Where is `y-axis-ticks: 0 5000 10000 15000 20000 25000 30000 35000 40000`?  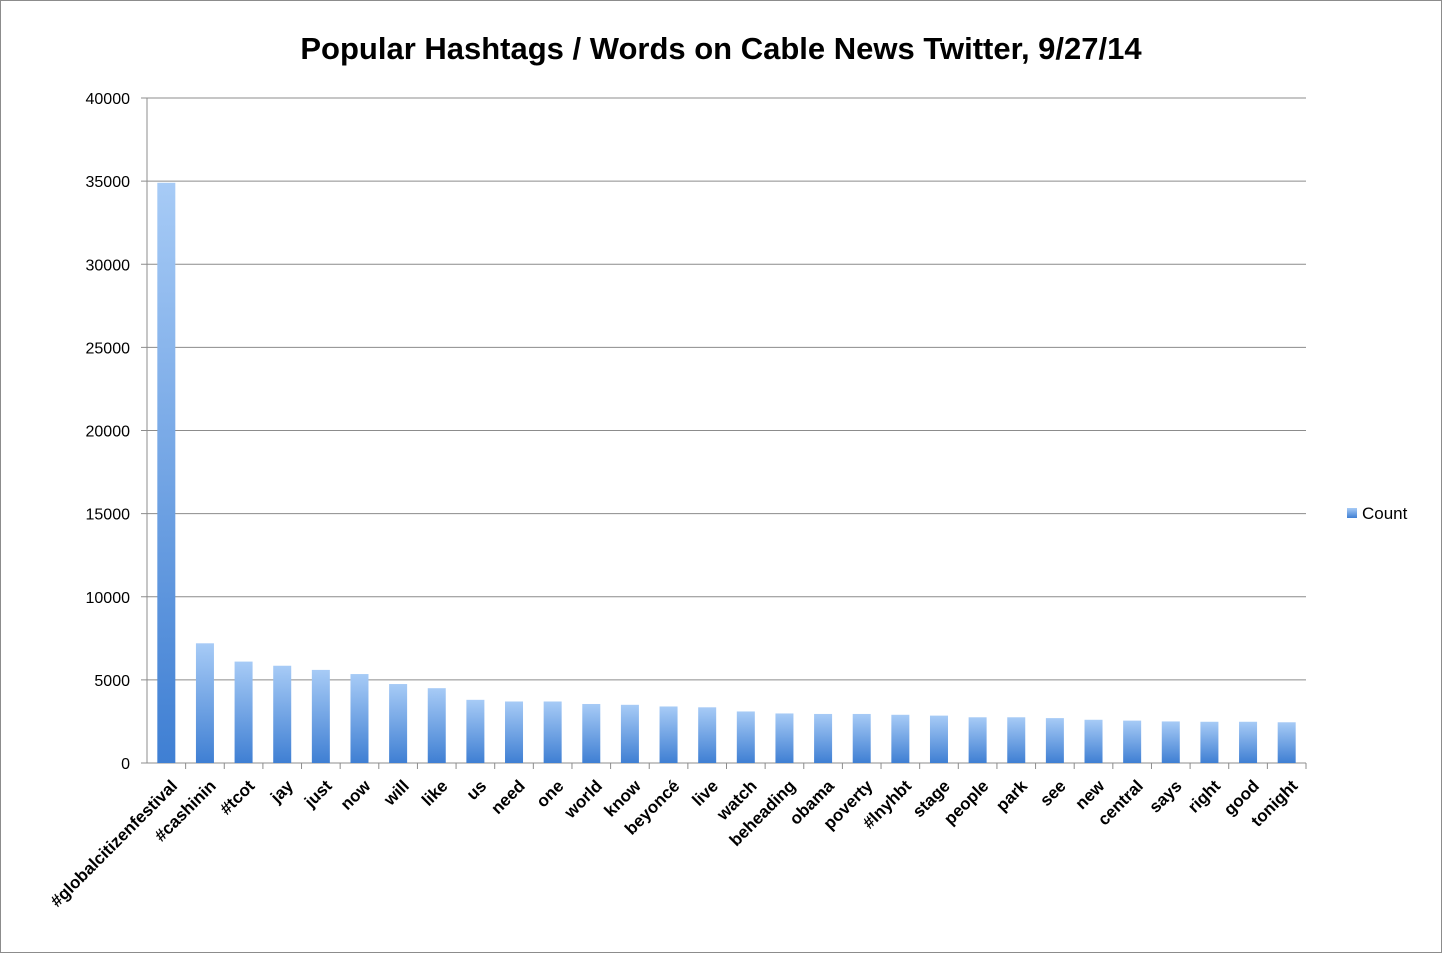 y-axis-ticks: 0 5000 10000 15000 20000 25000 30000 35000 40000 is located at coordinates (116, 432).